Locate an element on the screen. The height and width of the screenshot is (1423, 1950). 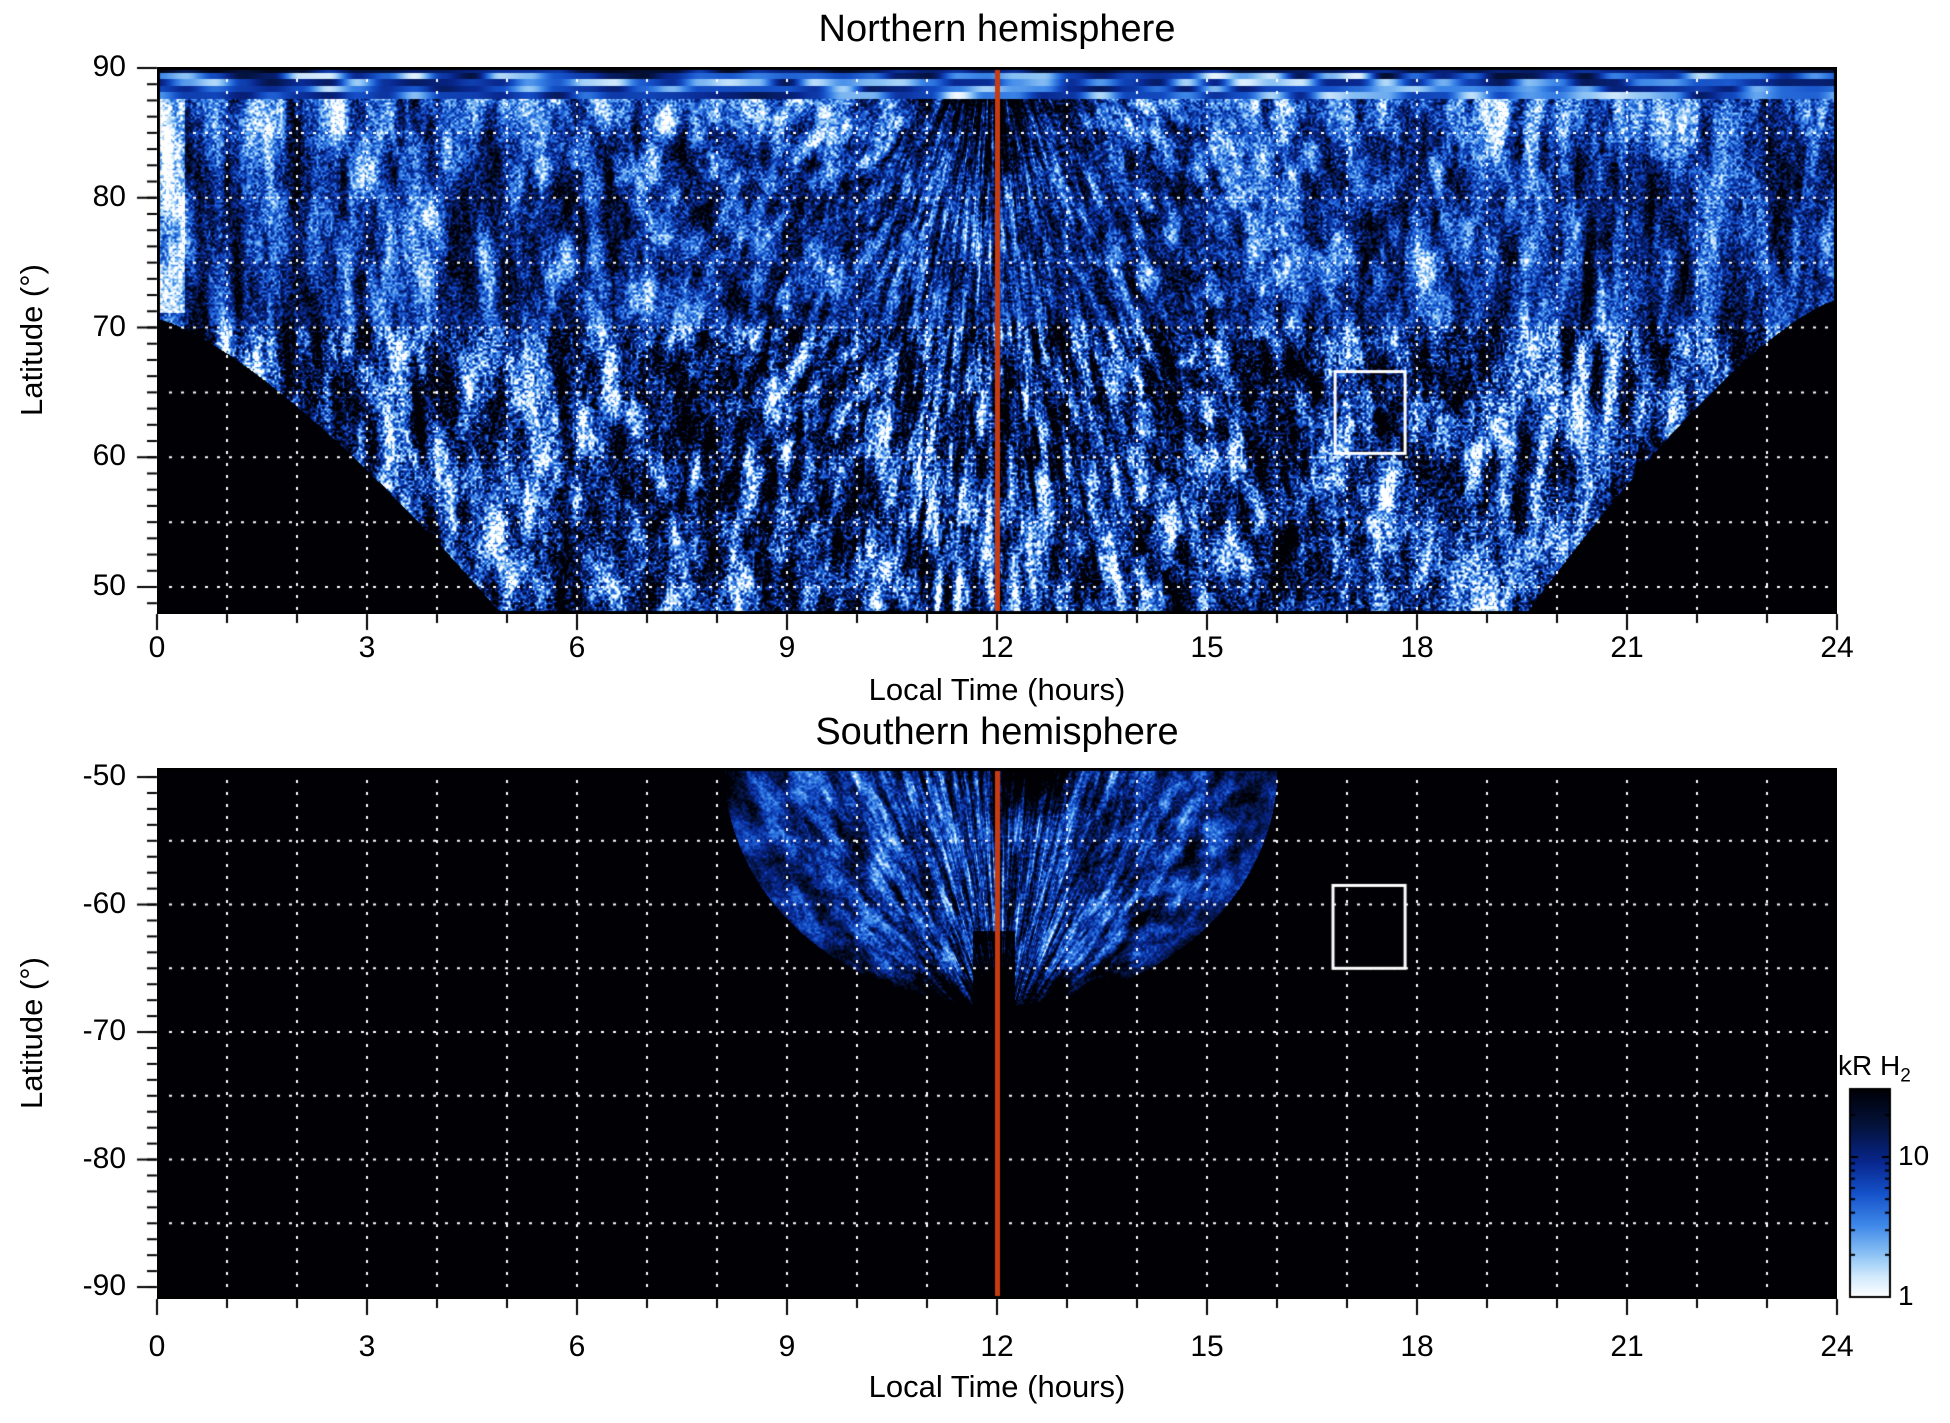
north-y-tick-label: 50 is located at coordinates (109, 585).